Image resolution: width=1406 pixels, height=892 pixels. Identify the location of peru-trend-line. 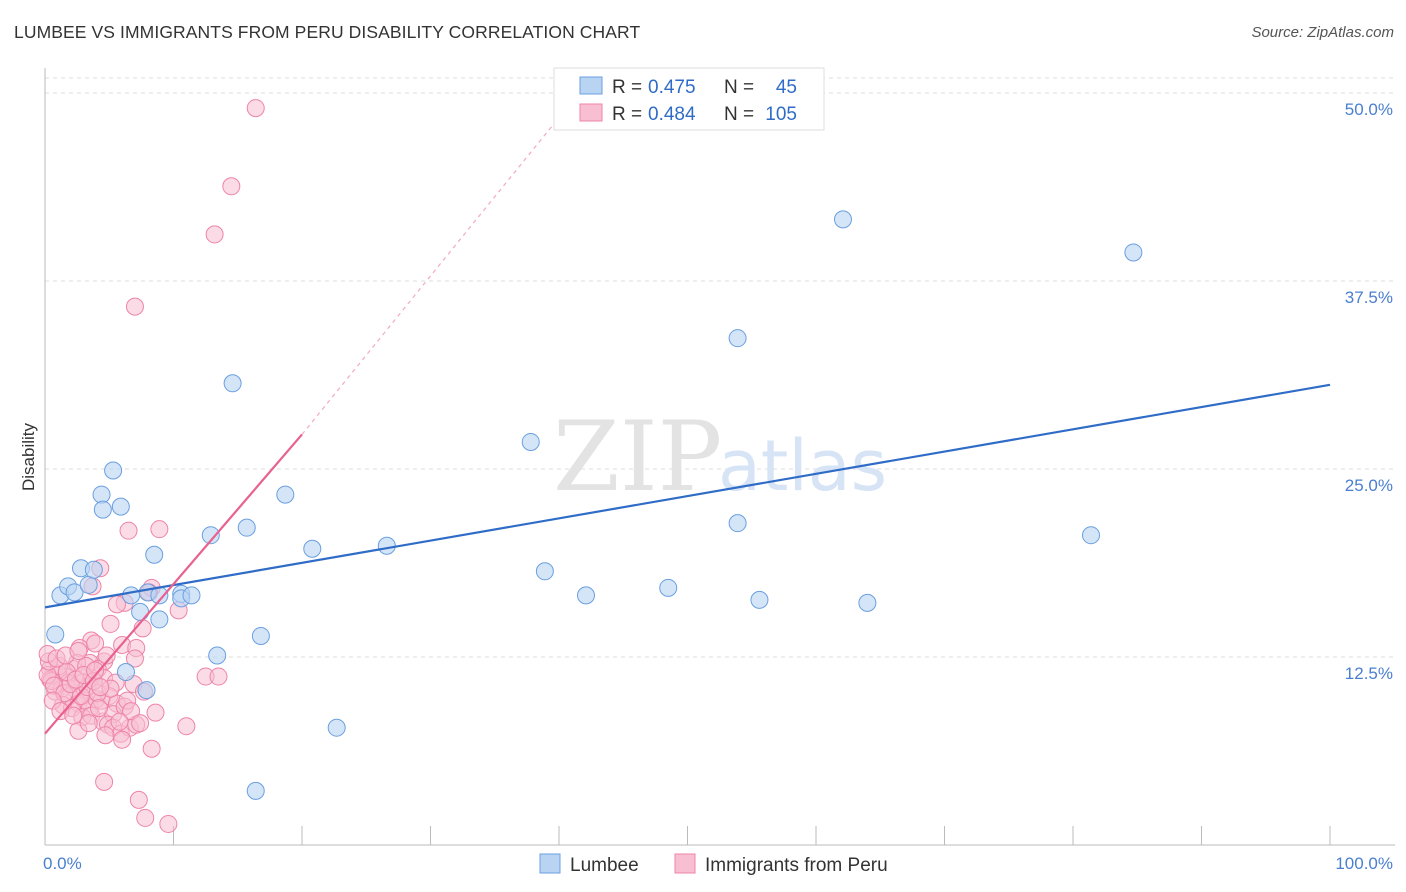
(173, 584).